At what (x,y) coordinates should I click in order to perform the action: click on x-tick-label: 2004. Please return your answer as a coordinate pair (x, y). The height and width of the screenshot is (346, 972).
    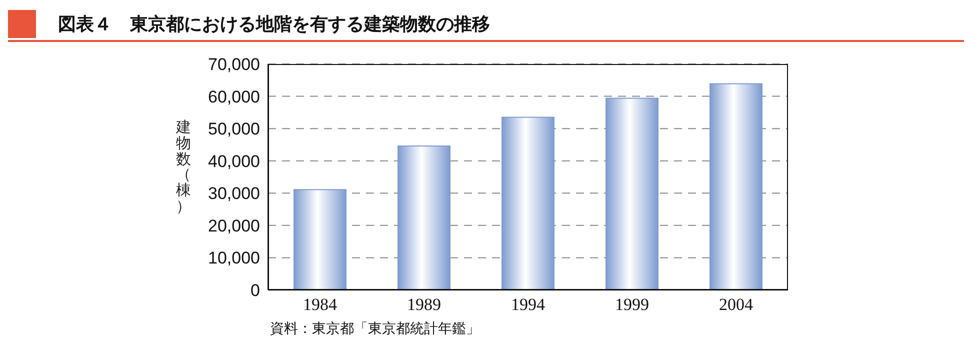
    Looking at the image, I should click on (736, 304).